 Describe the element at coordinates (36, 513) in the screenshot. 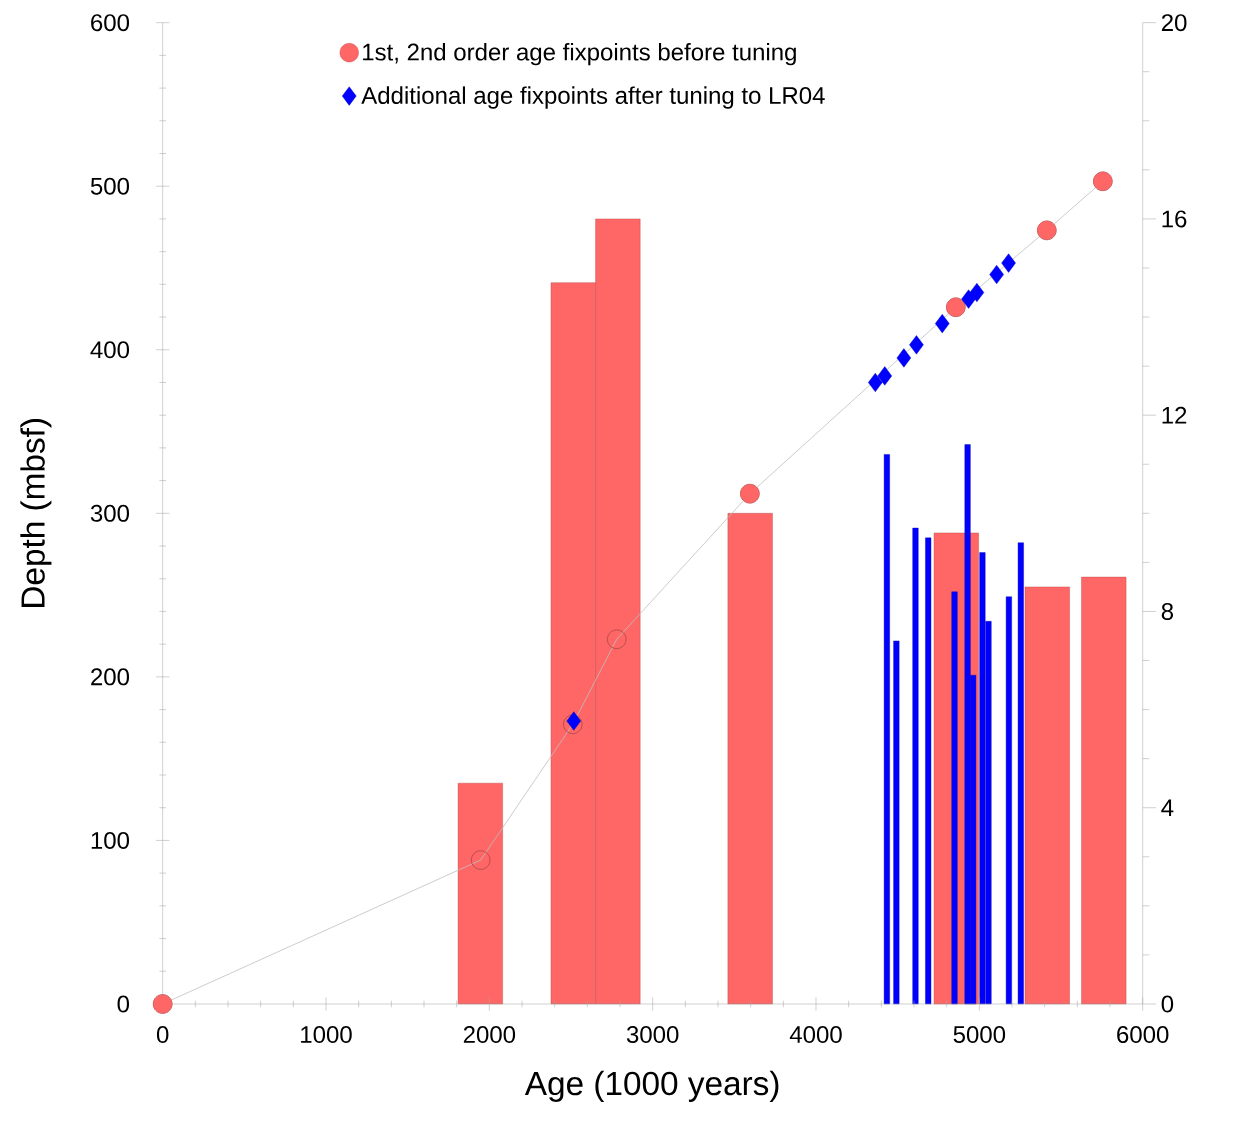

I see `y-axis-title: Depth (mbsf)` at that location.